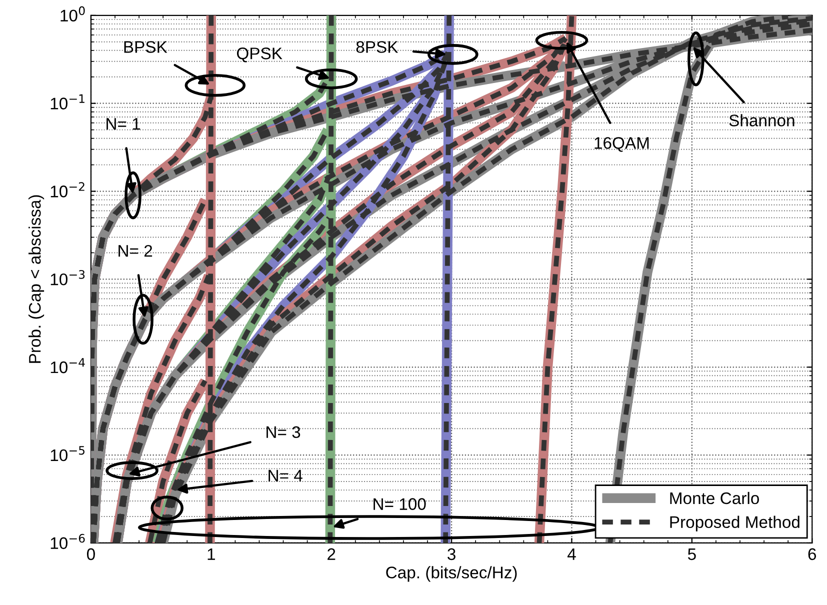 The image size is (827, 605). I want to click on y-tick-label: 10$^{−1}$, so click(67, 102).